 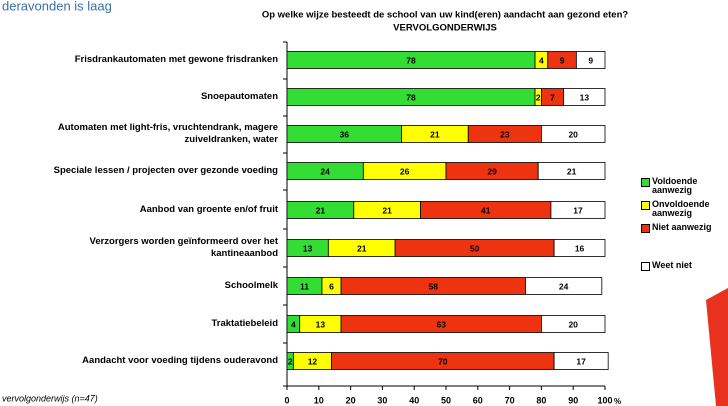 I want to click on legend-label: Niet aanwezig, so click(x=682, y=227).